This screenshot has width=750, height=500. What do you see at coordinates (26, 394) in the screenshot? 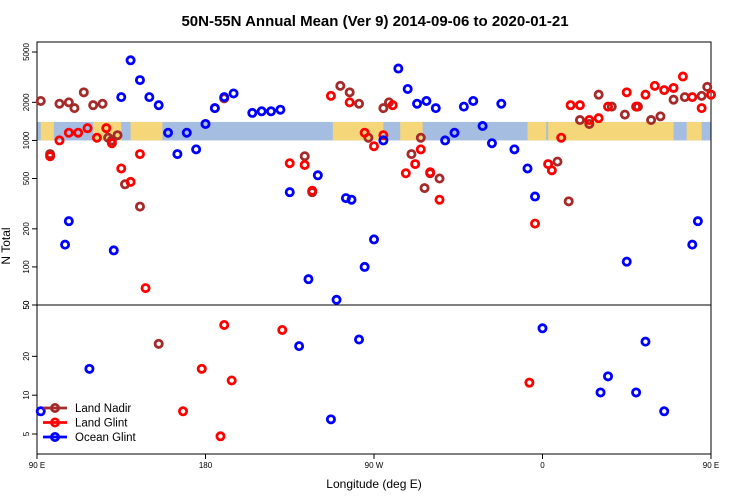
I see `y-tick-label: 10` at bounding box center [26, 394].